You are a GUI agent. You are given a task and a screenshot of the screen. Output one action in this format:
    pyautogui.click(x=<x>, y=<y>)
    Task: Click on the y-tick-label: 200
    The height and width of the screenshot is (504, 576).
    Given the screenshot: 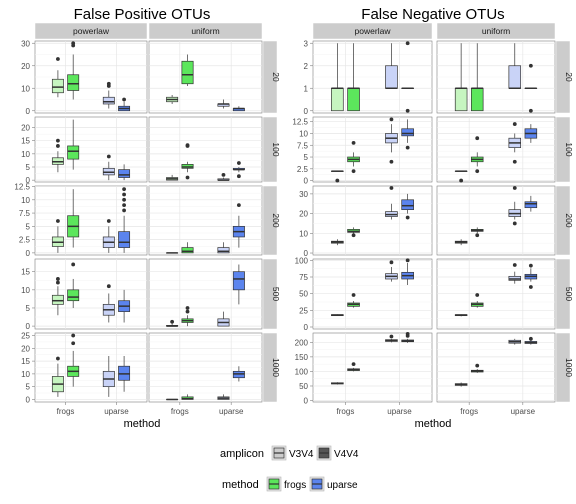 What is the action you would take?
    pyautogui.click(x=302, y=342)
    